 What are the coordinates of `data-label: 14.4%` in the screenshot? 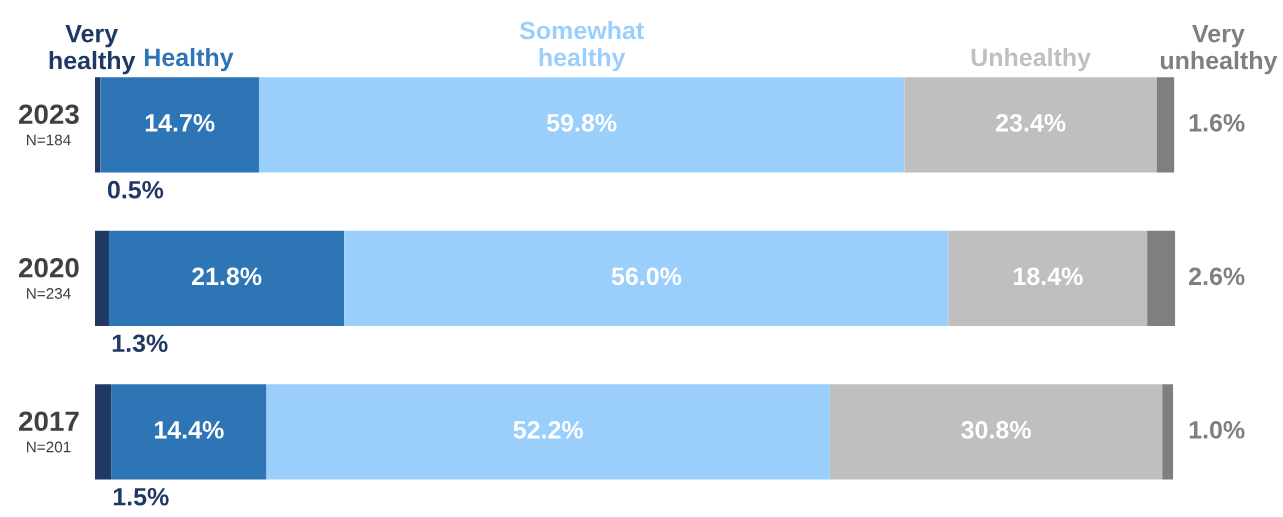 It's located at (189, 430).